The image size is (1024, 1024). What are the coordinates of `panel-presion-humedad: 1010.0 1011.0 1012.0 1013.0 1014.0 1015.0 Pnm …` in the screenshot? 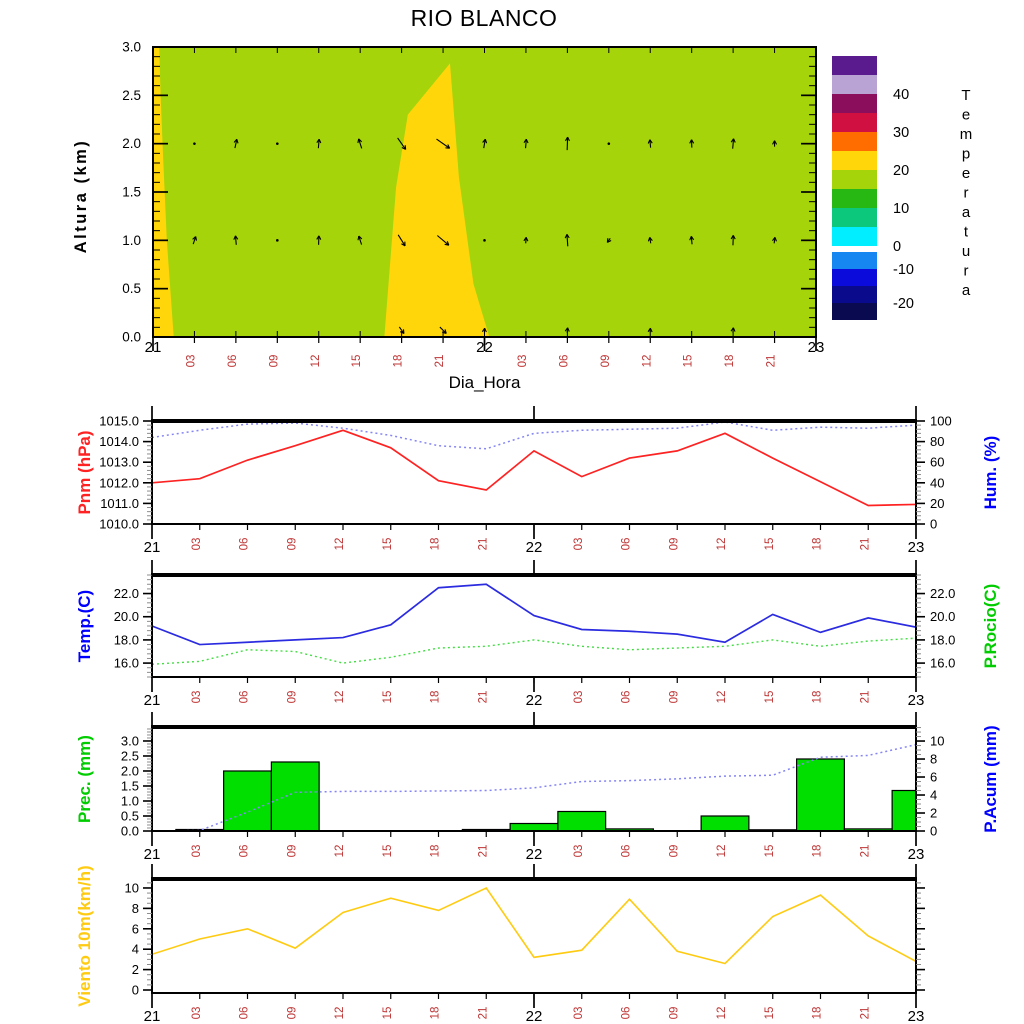 It's located at (537, 481).